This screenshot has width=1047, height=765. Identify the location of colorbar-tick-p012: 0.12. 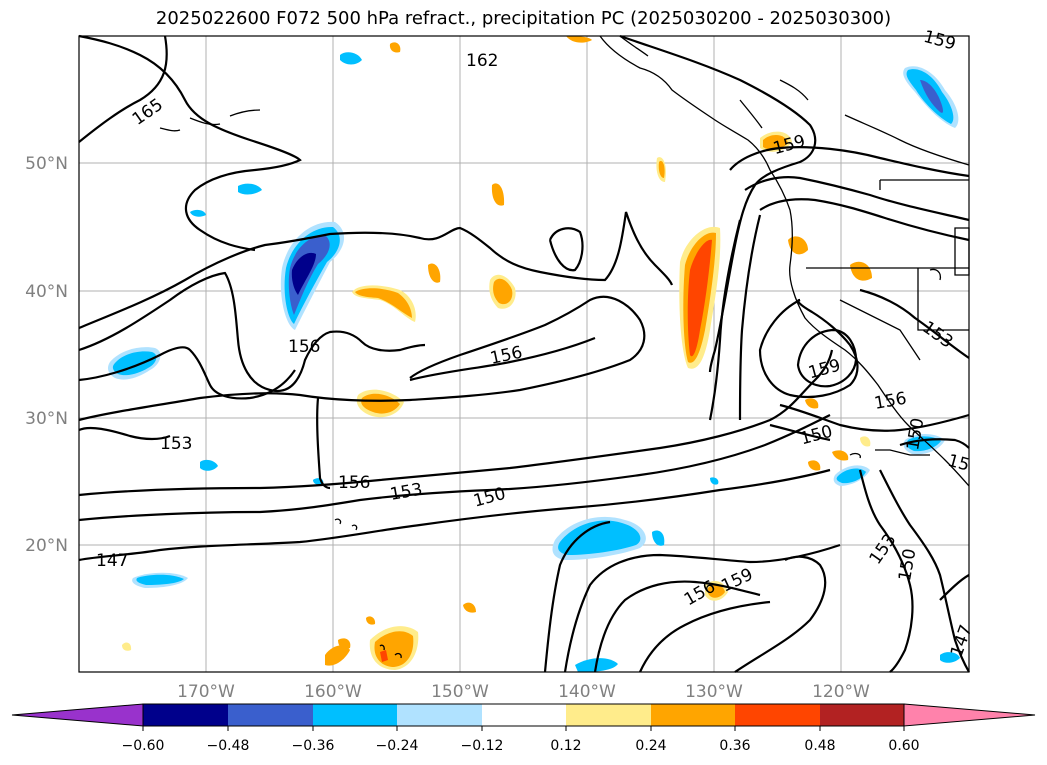
(565, 746).